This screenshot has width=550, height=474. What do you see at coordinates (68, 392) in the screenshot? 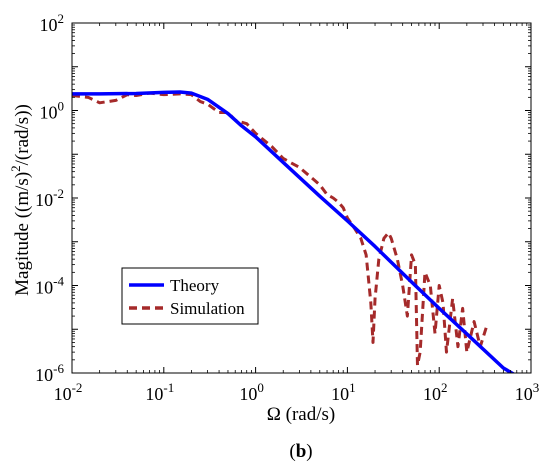
I see `x-tick-label: 10⁻²` at bounding box center [68, 392].